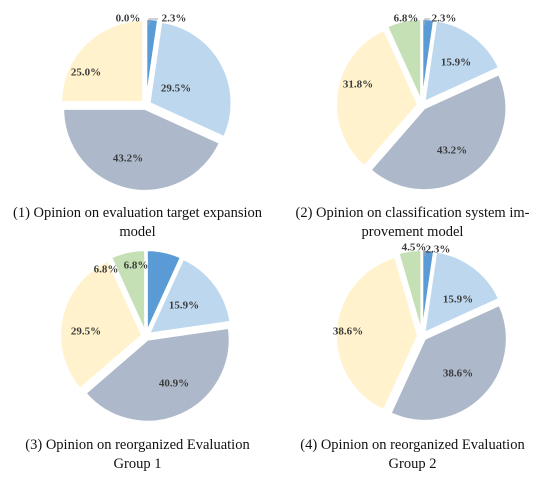  I want to click on pie-chart-2: 2.3% 15.9% 43.2% 31.8% 6.8%, so click(421, 102).